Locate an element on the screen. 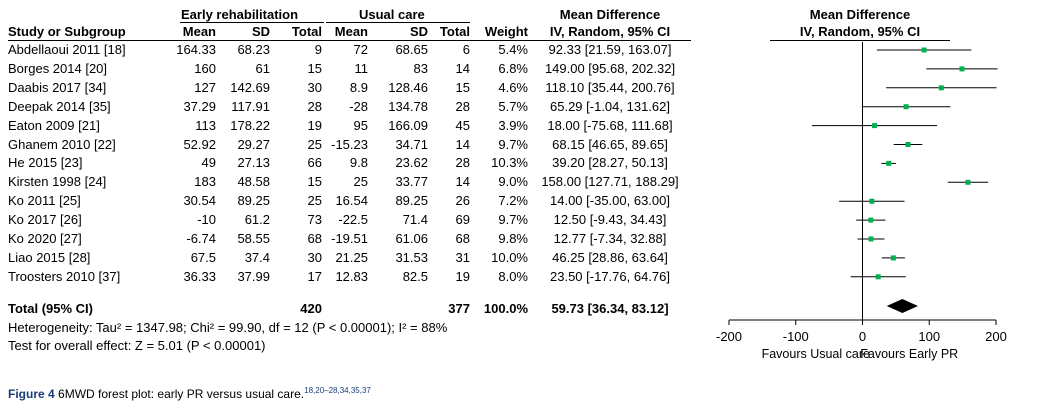 Image resolution: width=1051 pixels, height=413 pixels. row-sd-er: 61 is located at coordinates (262, 68).